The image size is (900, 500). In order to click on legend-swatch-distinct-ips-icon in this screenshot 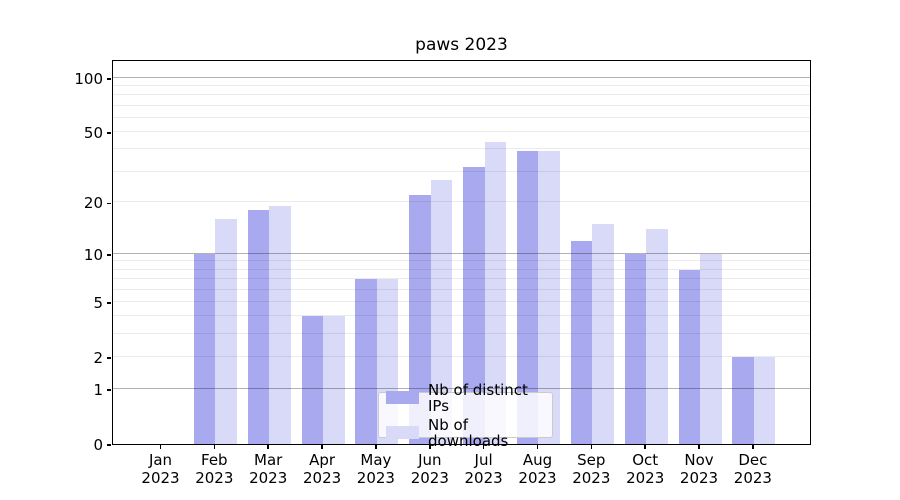, I will do `click(402, 397)`.